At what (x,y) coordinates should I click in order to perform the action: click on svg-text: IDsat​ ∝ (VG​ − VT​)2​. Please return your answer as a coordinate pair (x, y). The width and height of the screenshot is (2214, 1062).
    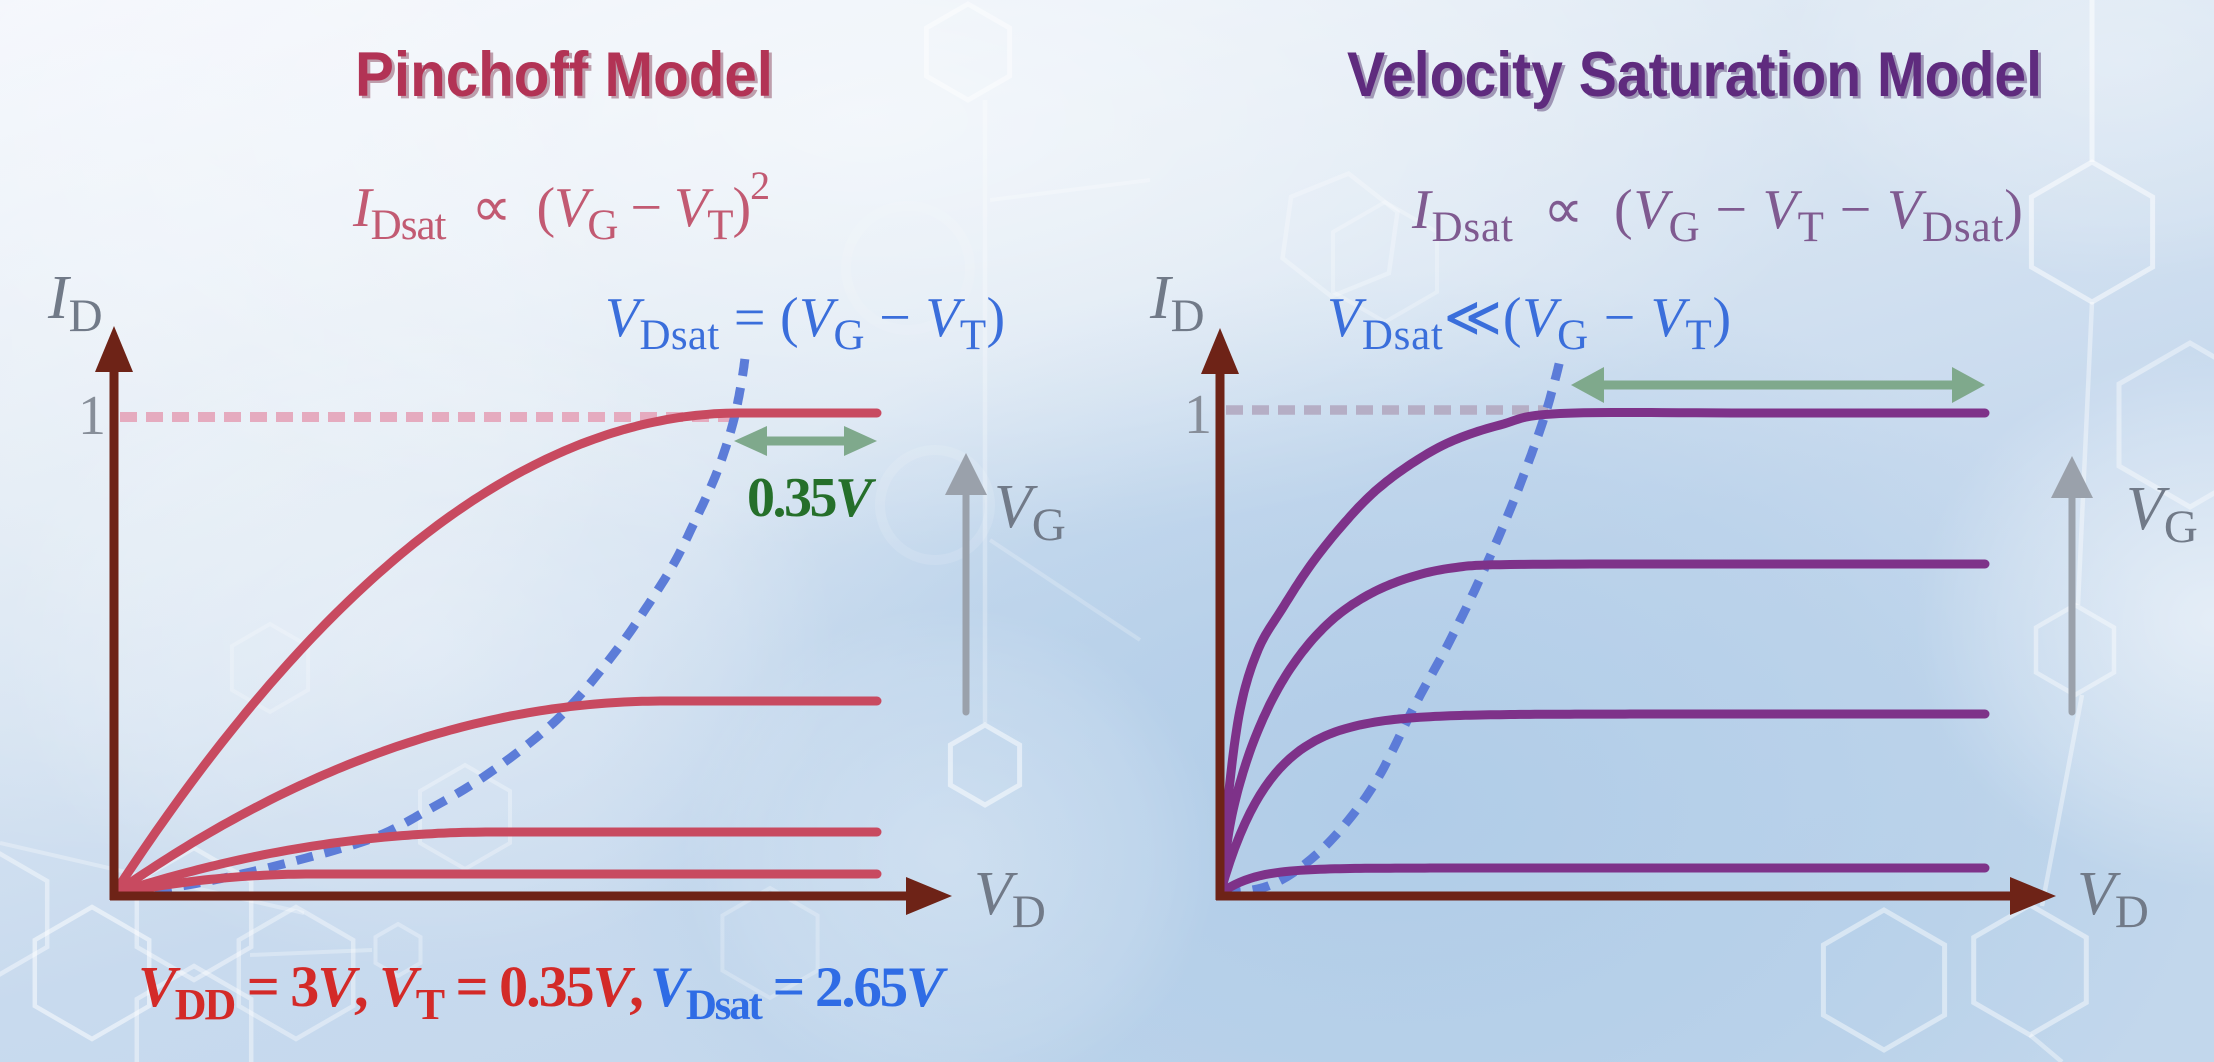
    Looking at the image, I should click on (560, 206).